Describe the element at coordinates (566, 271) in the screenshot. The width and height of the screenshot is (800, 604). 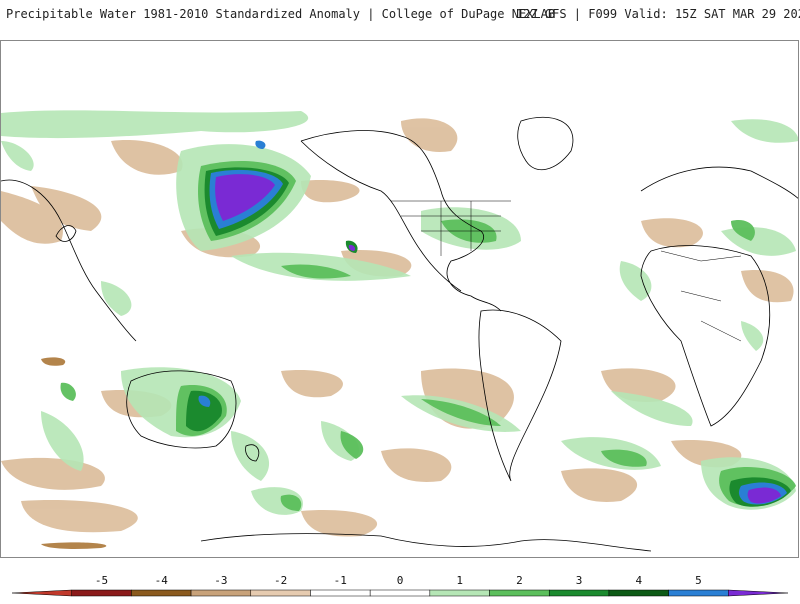
I see `political-boundaries` at that location.